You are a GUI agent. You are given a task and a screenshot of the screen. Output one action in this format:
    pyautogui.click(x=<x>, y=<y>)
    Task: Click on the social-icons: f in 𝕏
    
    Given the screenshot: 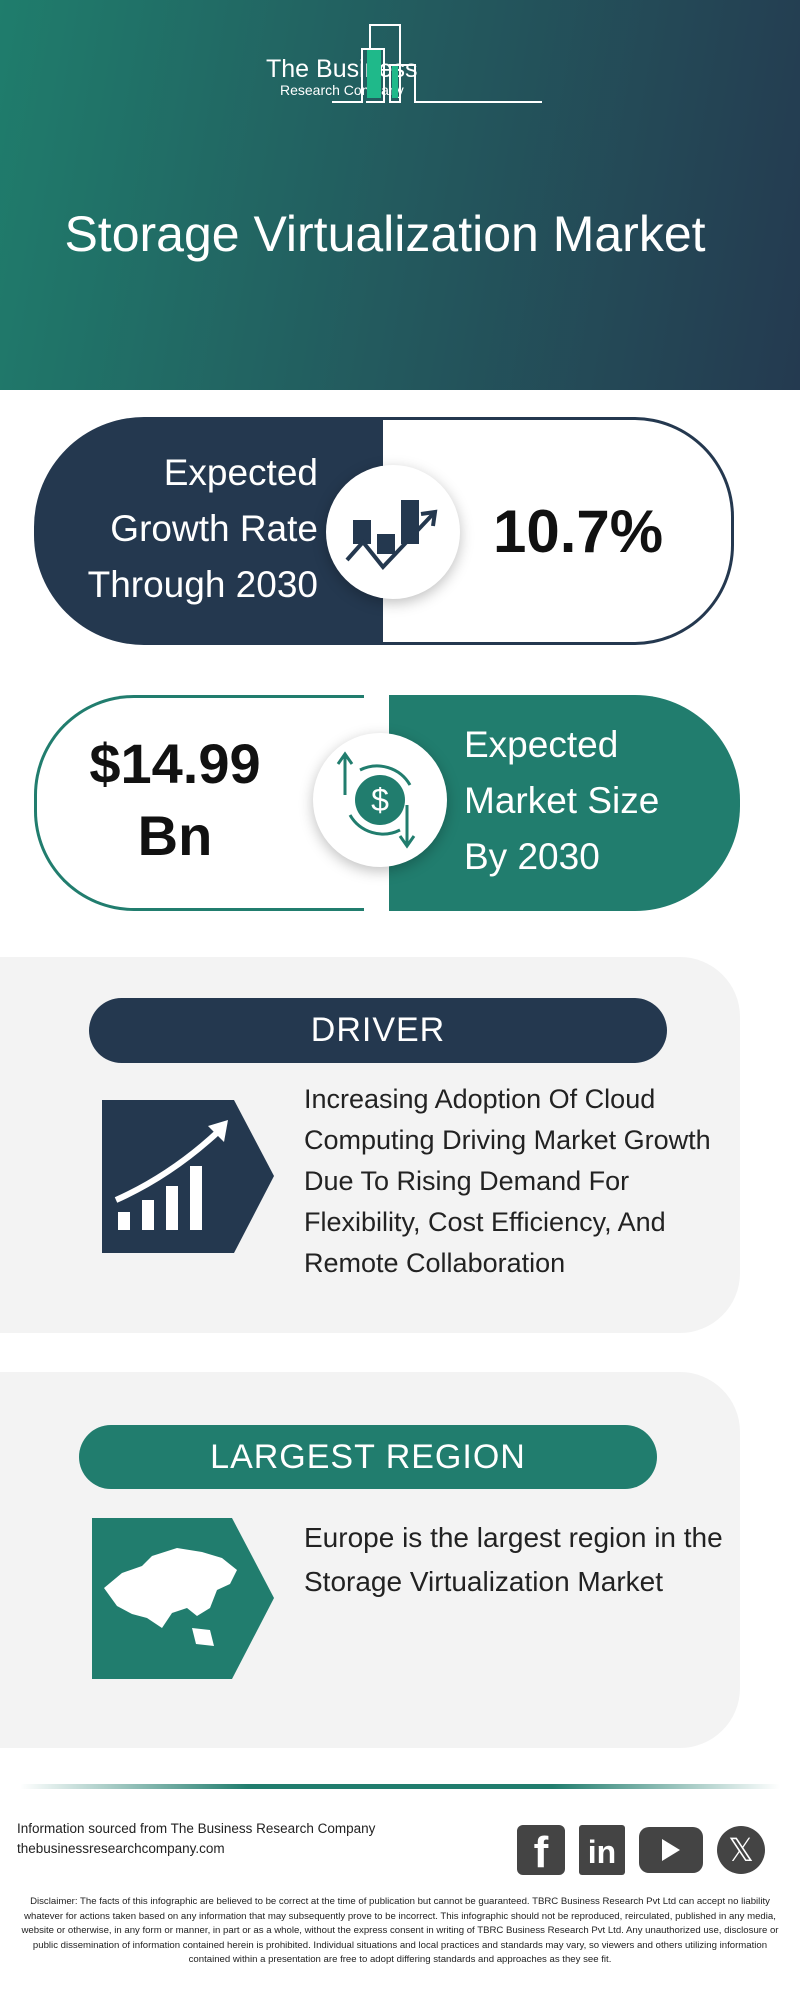 What is the action you would take?
    pyautogui.click(x=641, y=1851)
    